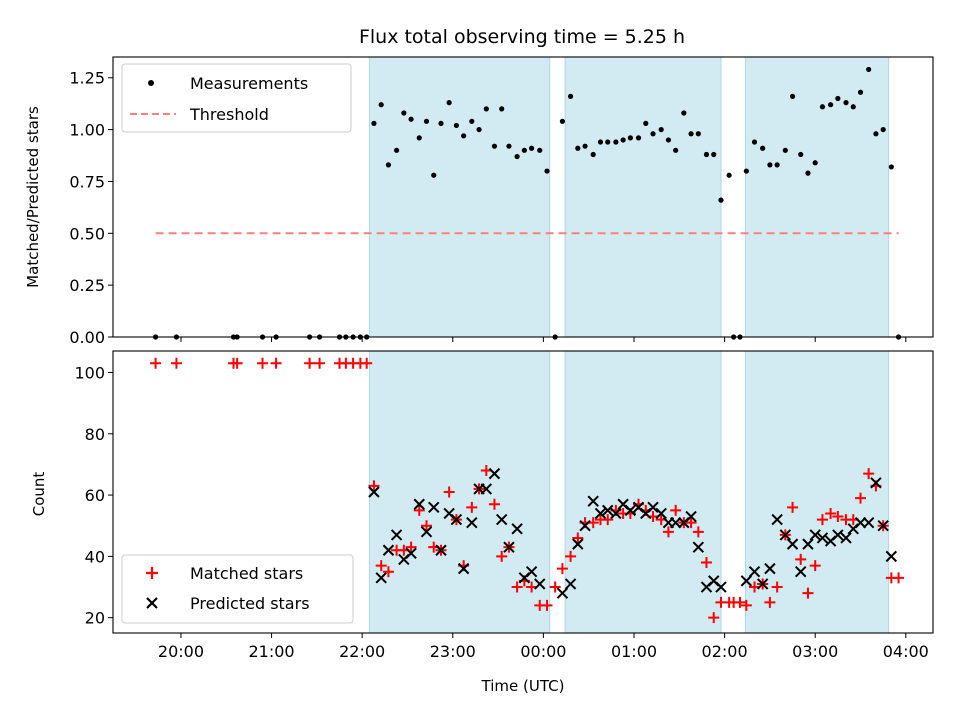 The image size is (960, 720). I want to click on top-y-tick-label: 0.00, so click(87, 337).